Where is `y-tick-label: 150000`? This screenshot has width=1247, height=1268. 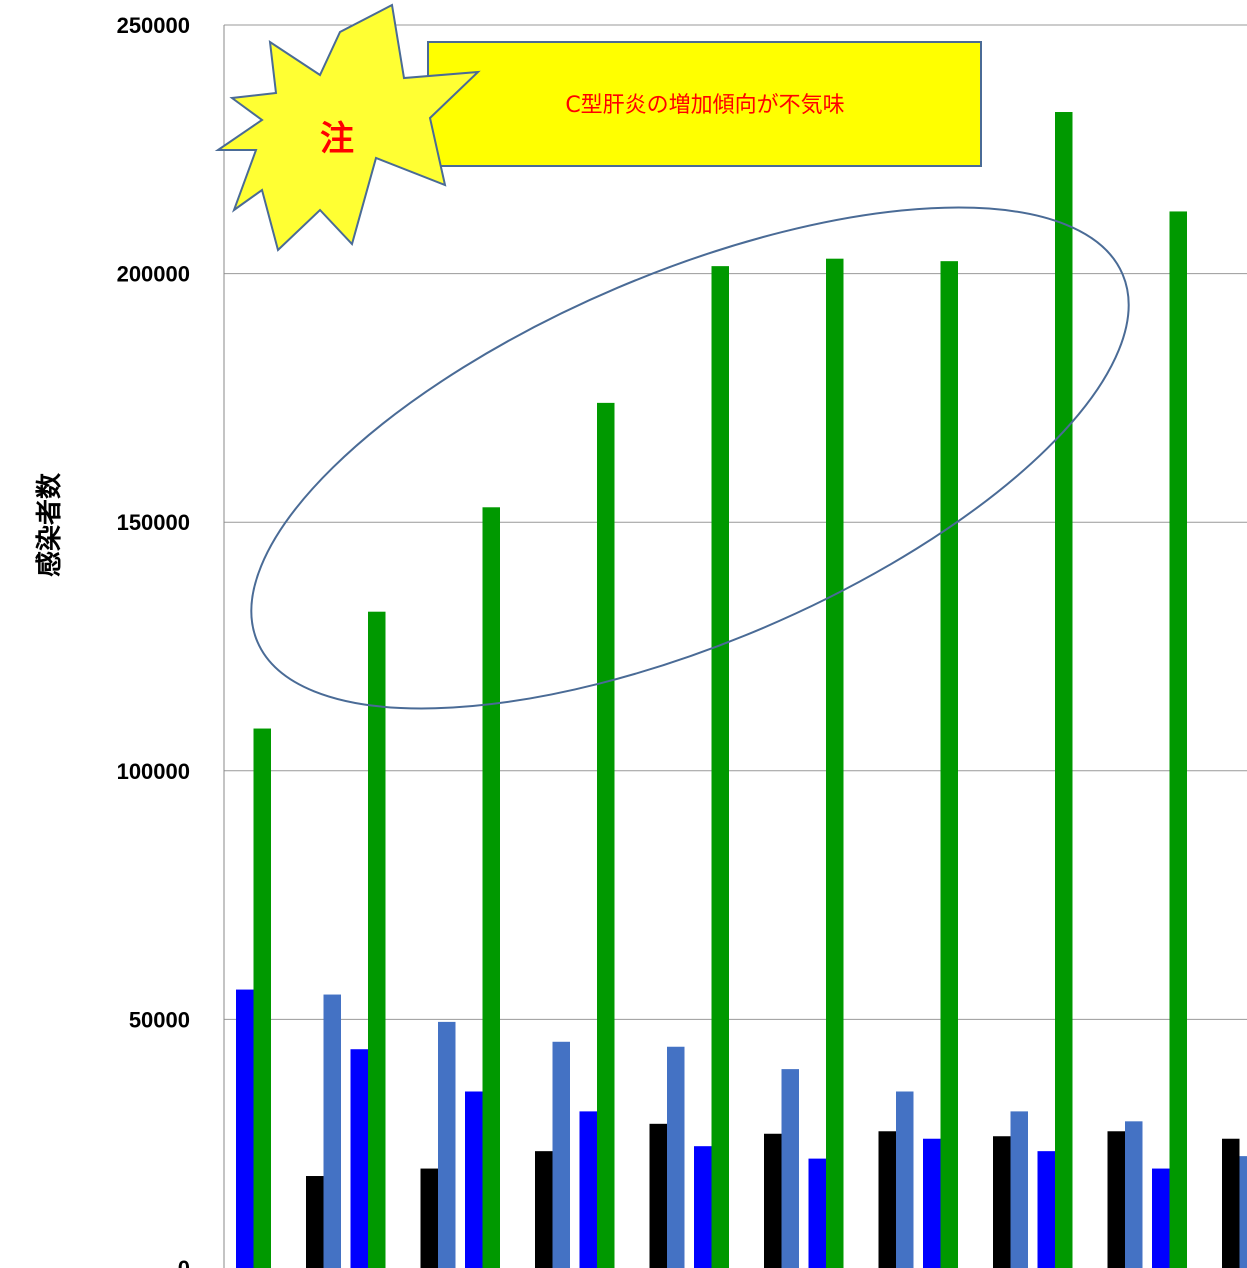 y-tick-label: 150000 is located at coordinates (153, 522).